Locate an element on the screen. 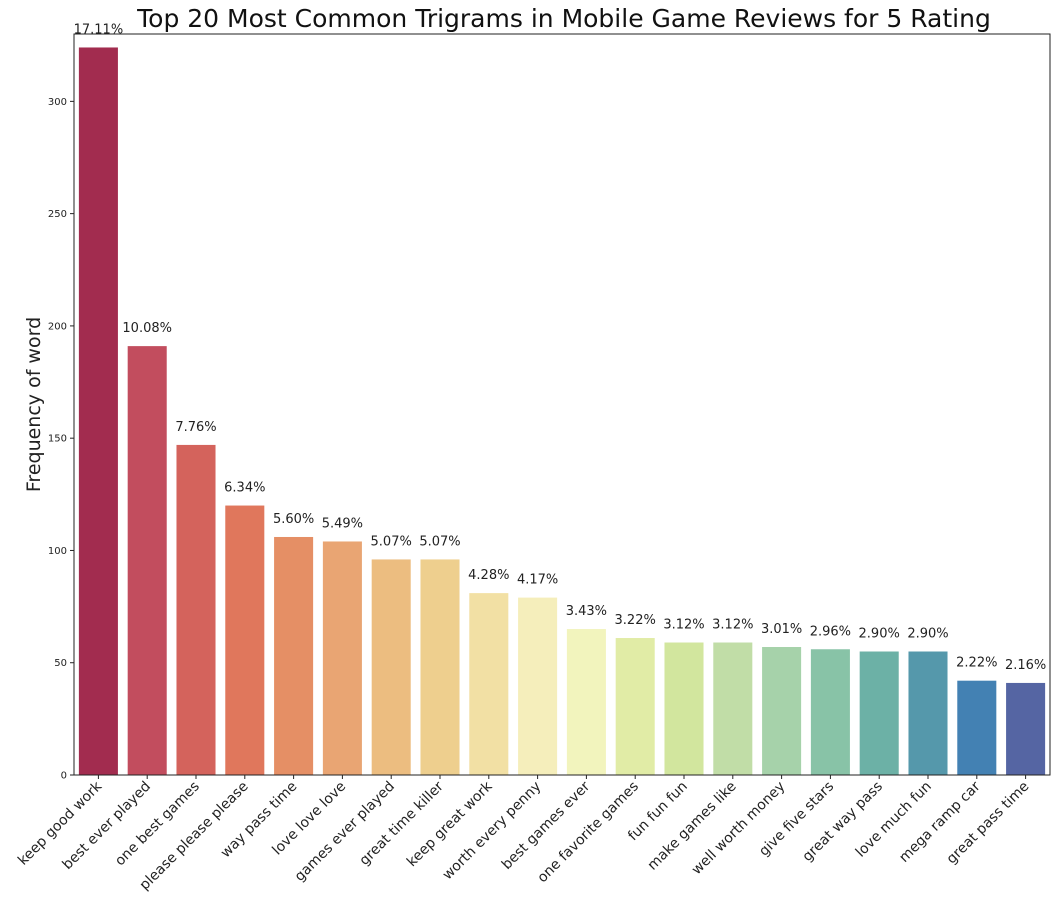  data-label-15: 2.96% is located at coordinates (830, 631).